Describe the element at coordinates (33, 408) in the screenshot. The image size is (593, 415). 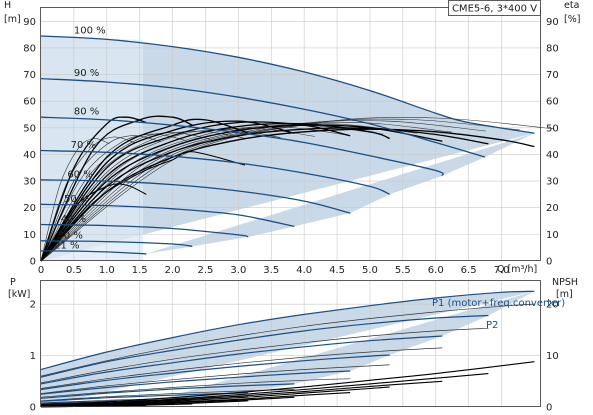
I see `power-tick-label: 0` at that location.